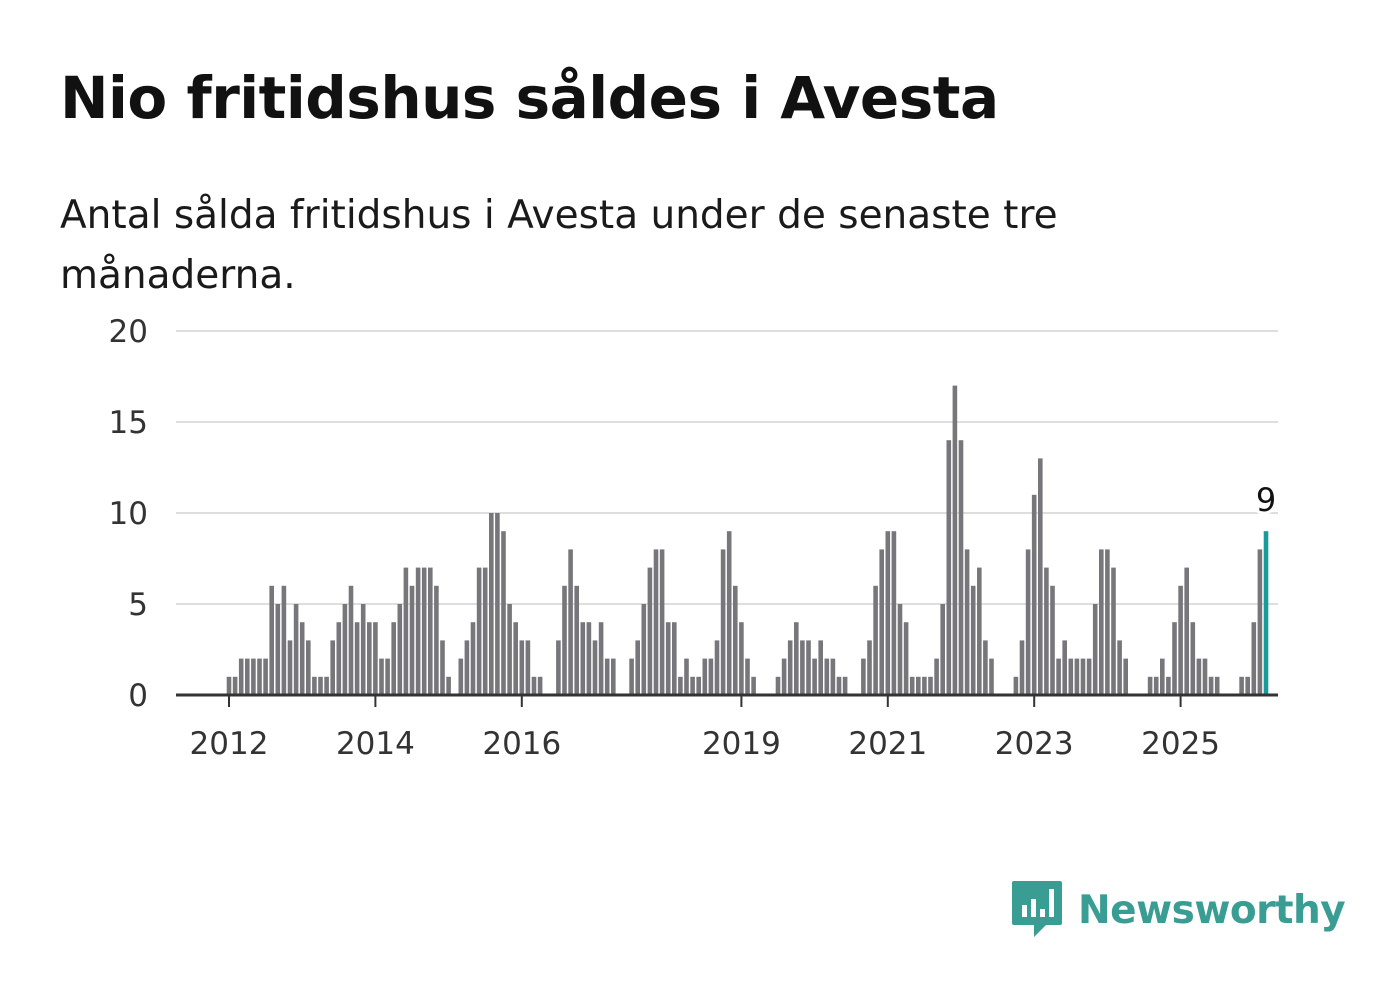 The width and height of the screenshot is (1382, 999). Describe the element at coordinates (887, 744) in the screenshot. I see `x-tick-label: 2021` at that location.